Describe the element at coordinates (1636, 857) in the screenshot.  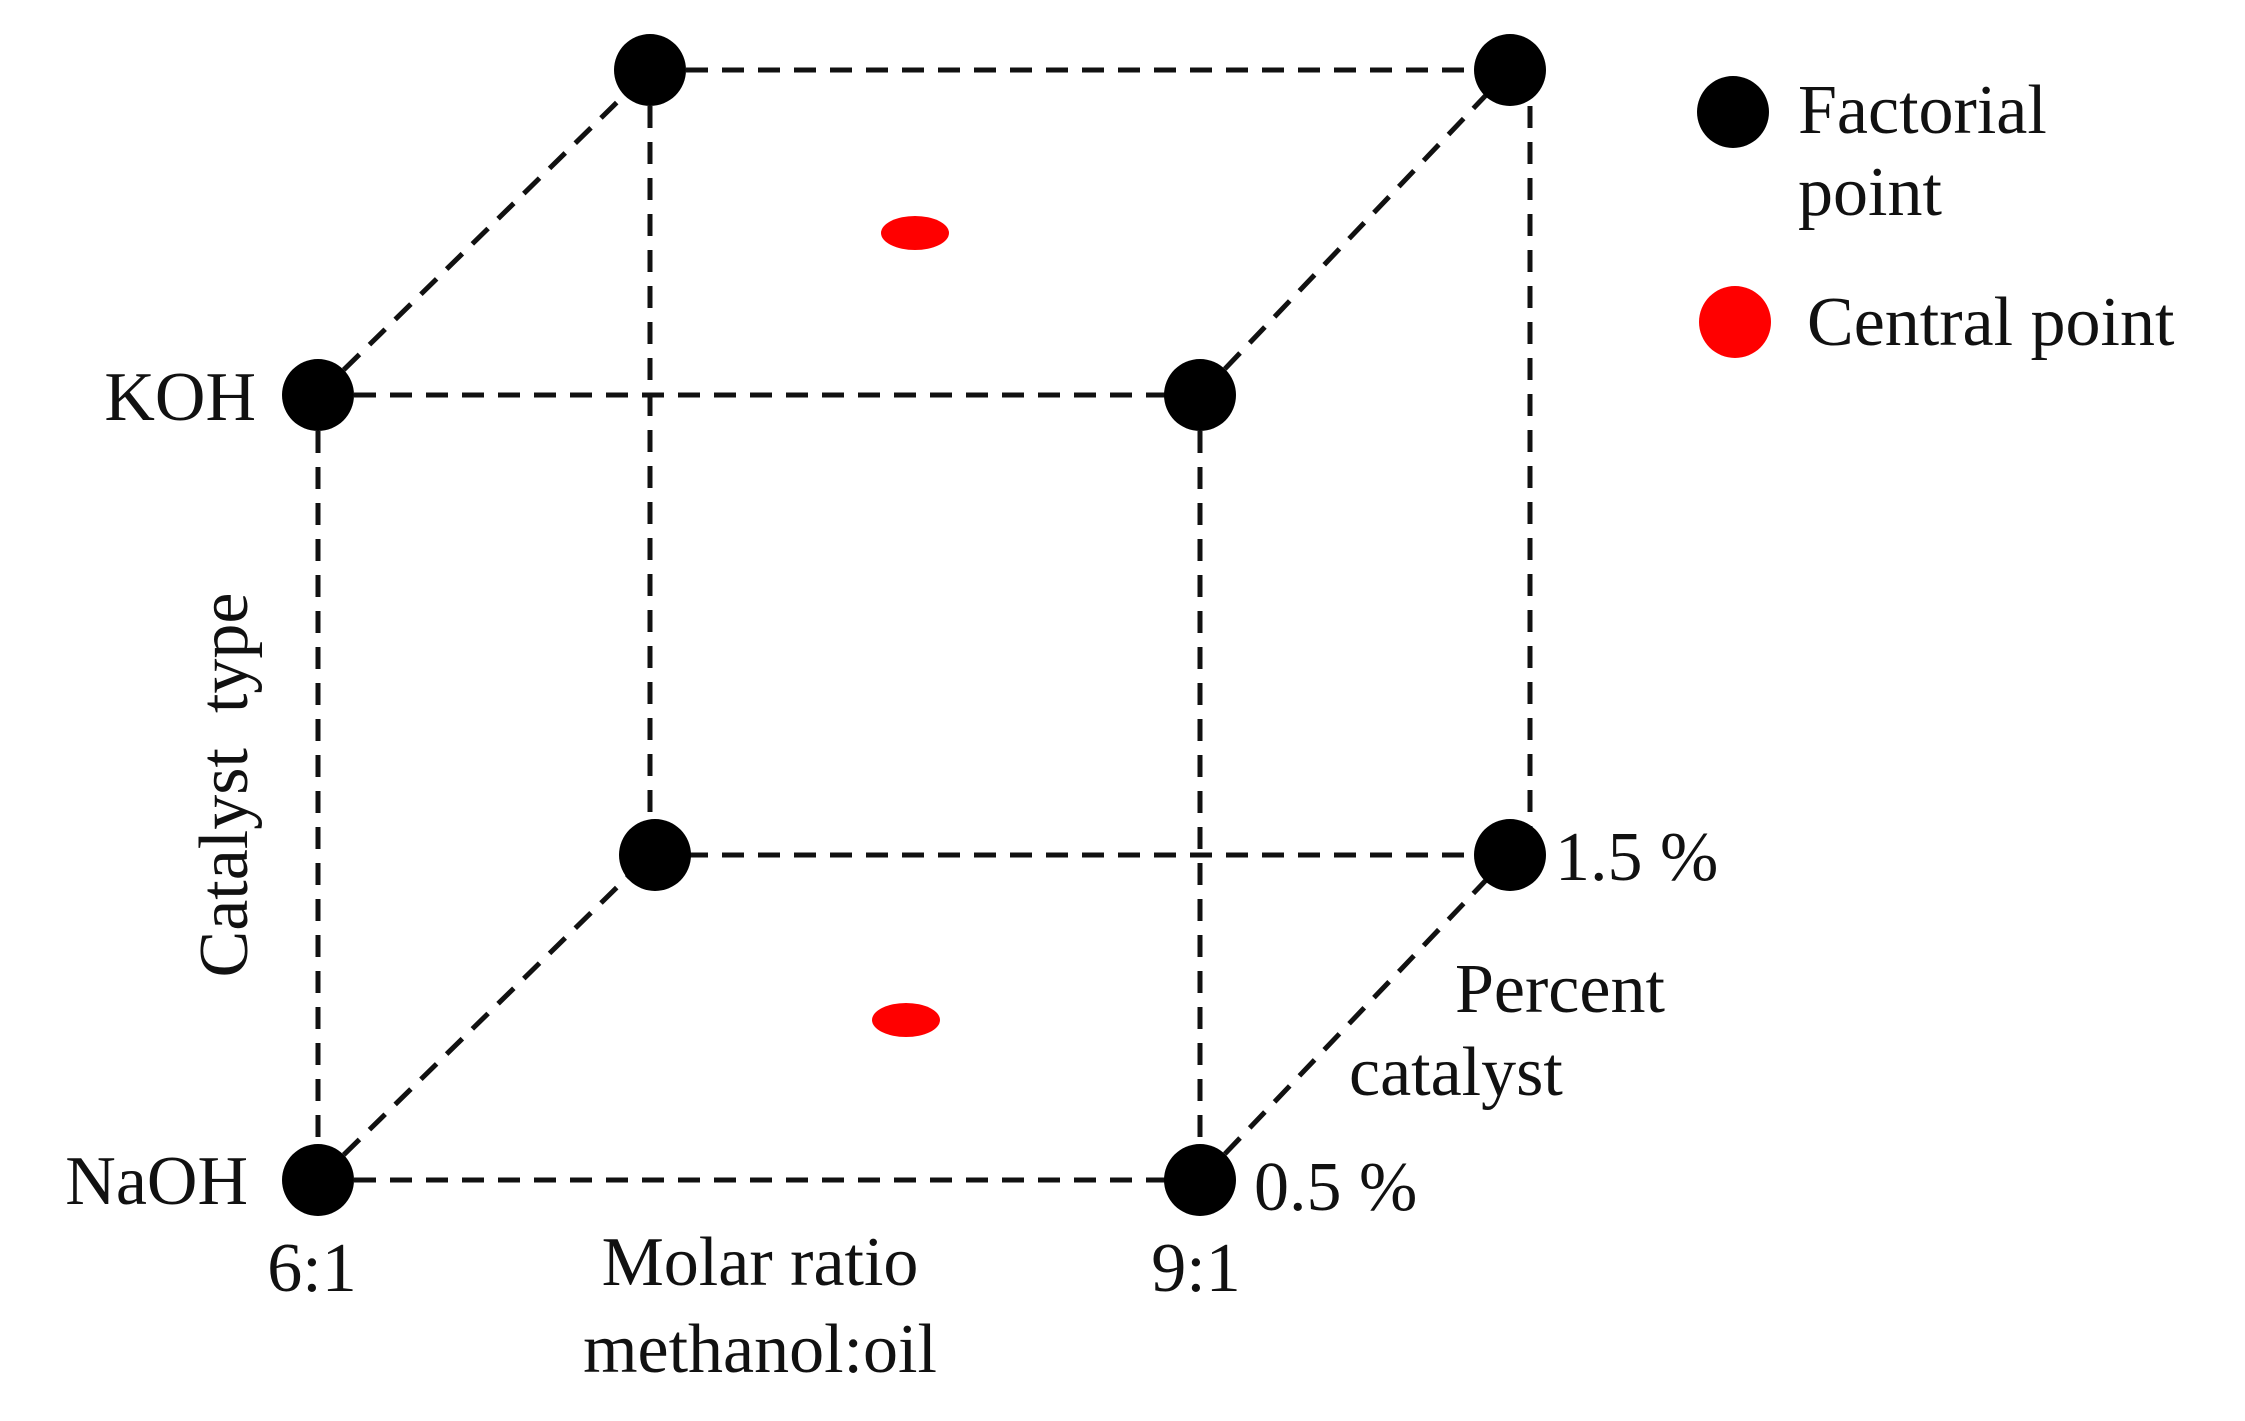
I see `percent-catalyst-high-label: 1.5 %` at that location.